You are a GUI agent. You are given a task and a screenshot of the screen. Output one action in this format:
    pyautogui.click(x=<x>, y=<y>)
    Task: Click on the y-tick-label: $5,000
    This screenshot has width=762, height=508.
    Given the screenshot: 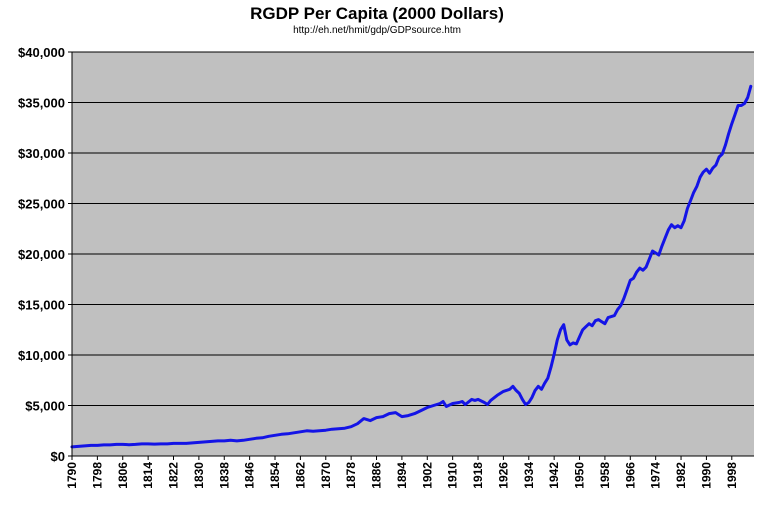 What is the action you would take?
    pyautogui.click(x=45, y=406)
    